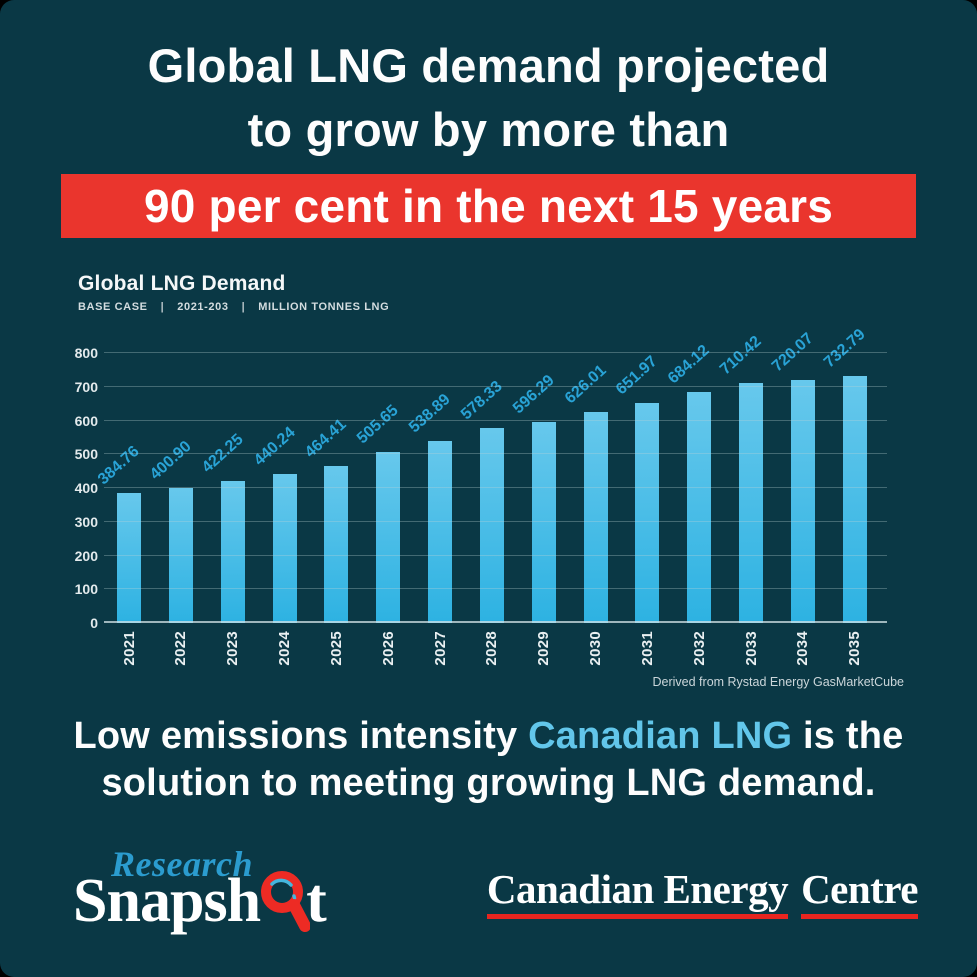  Describe the element at coordinates (859, 892) in the screenshot. I see `cec-logo-part2: Centre` at that location.